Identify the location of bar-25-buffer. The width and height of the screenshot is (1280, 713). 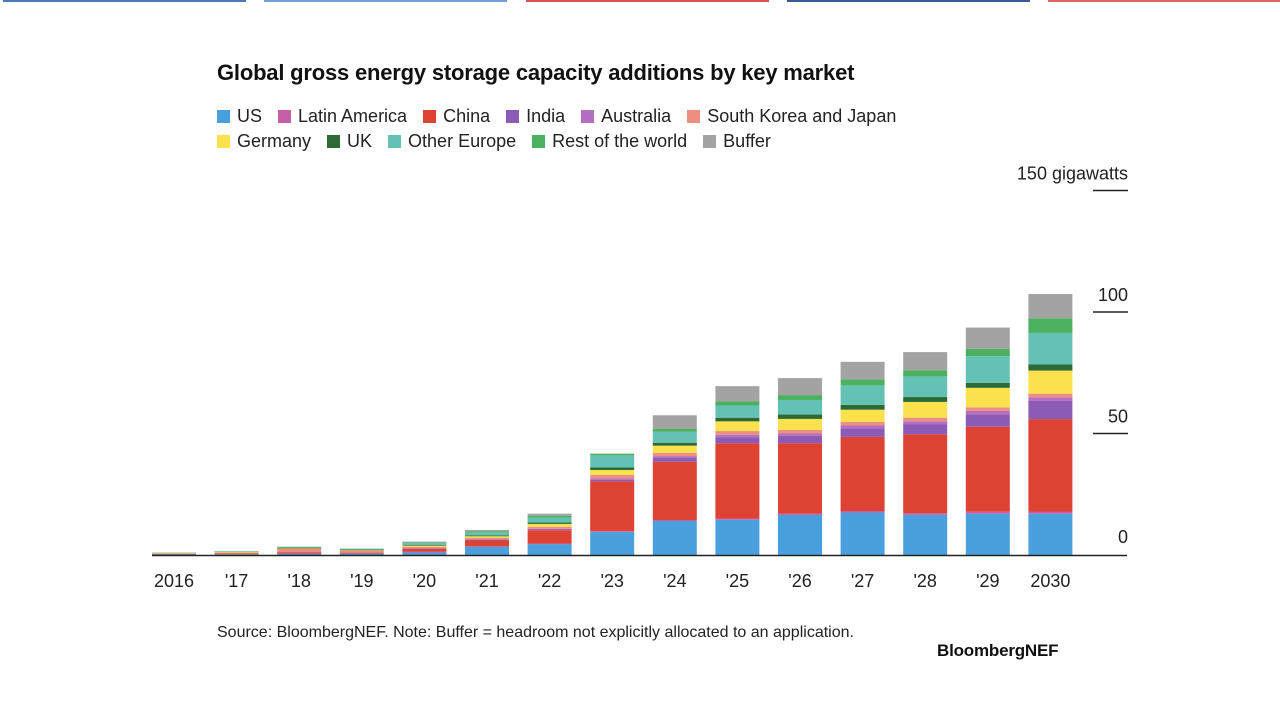
(737, 394).